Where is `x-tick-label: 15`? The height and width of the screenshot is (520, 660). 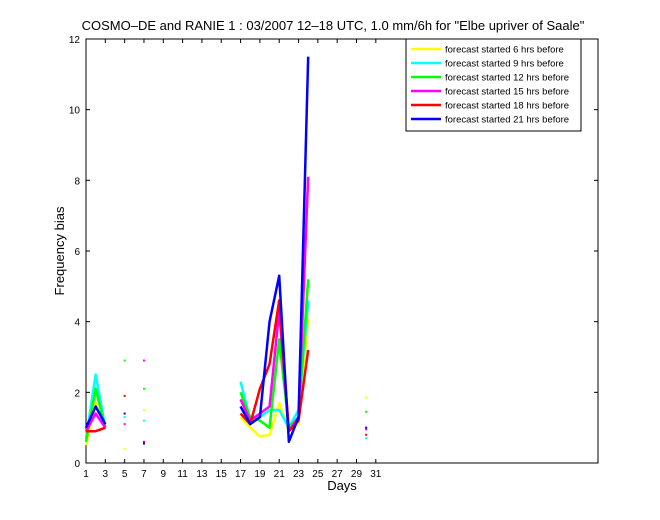
x-tick-label: 15 is located at coordinates (222, 474).